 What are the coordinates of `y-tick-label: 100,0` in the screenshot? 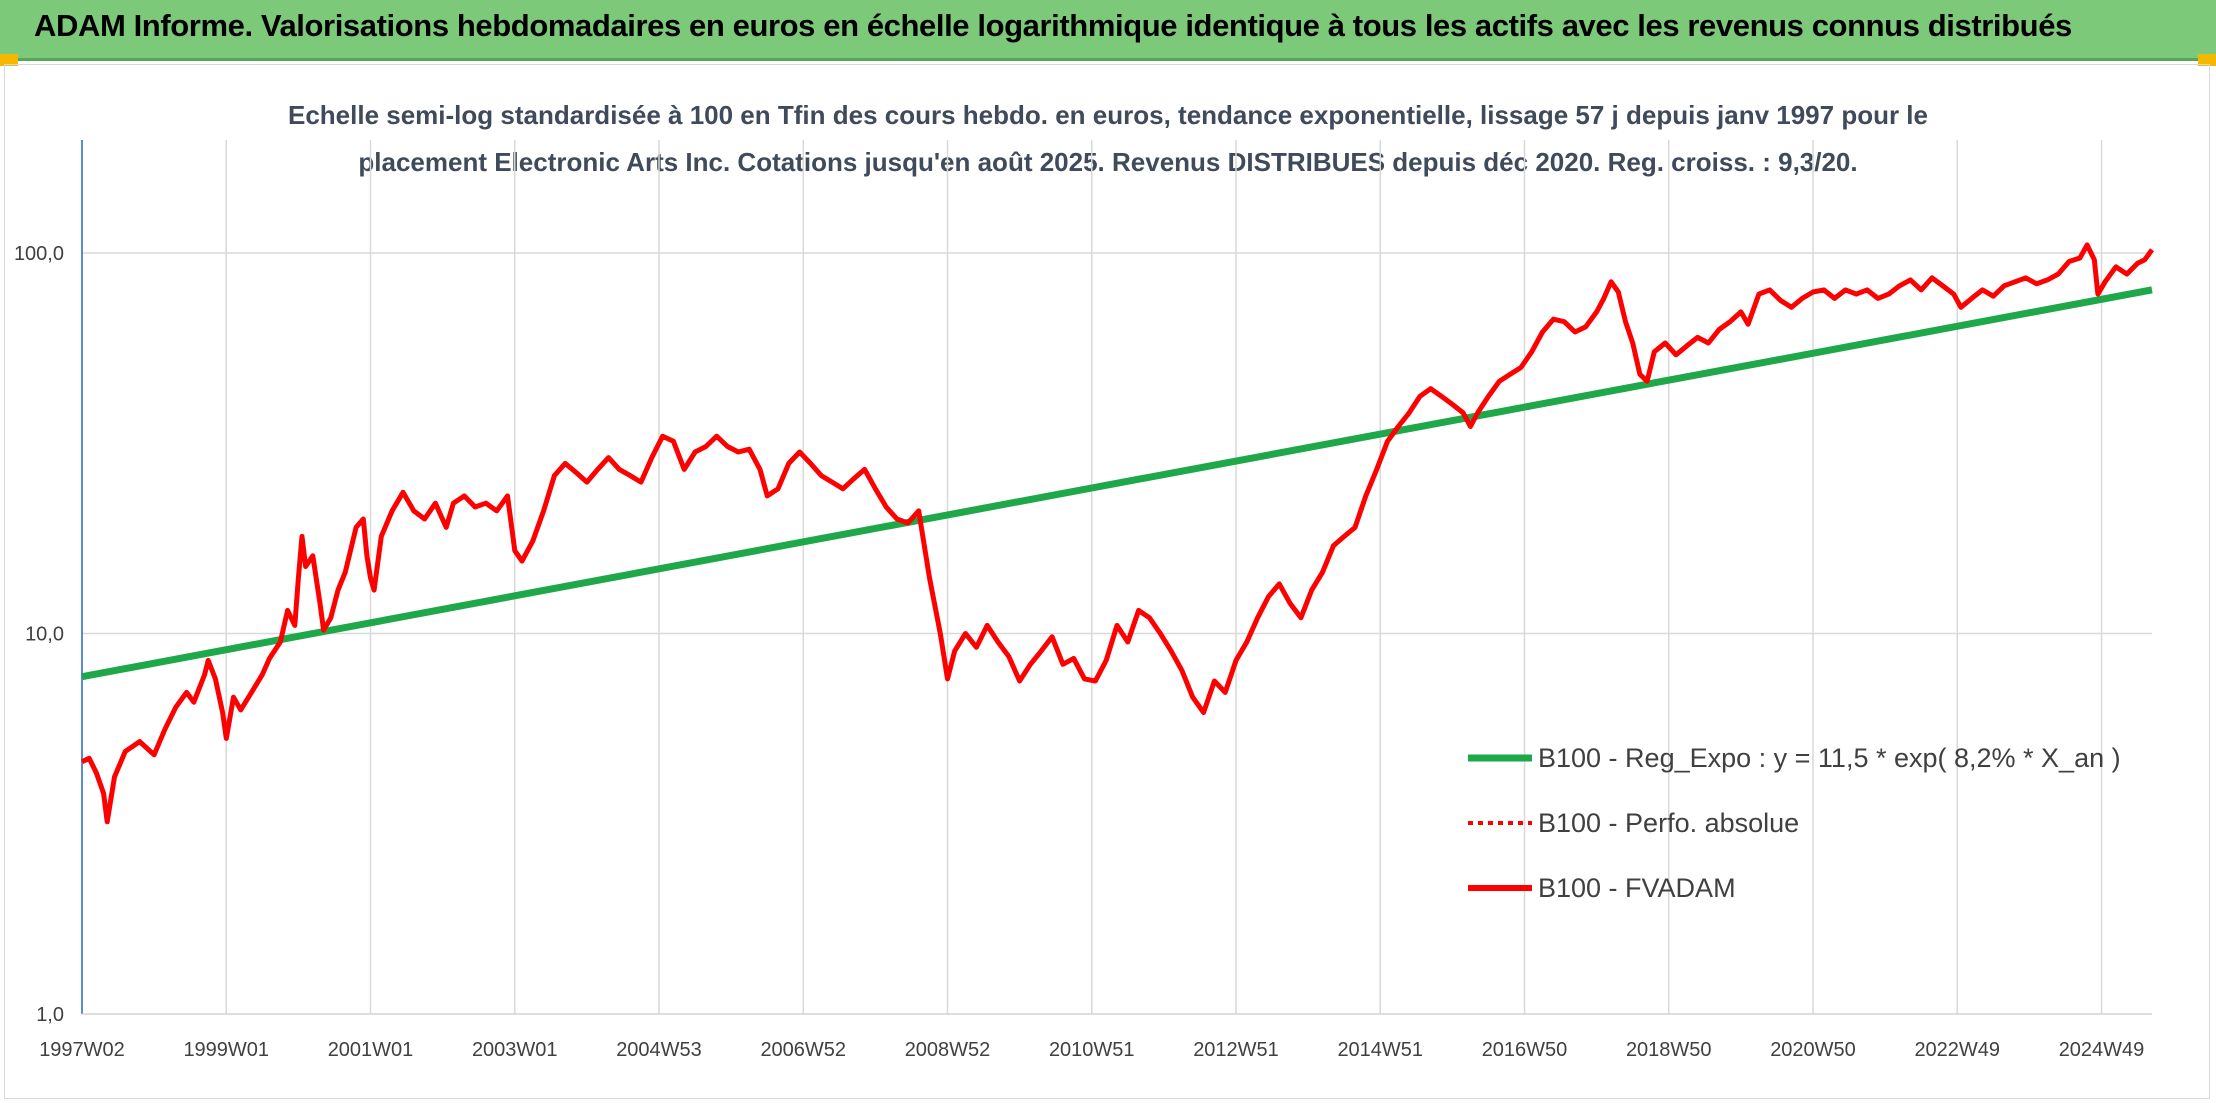 It's located at (39, 254).